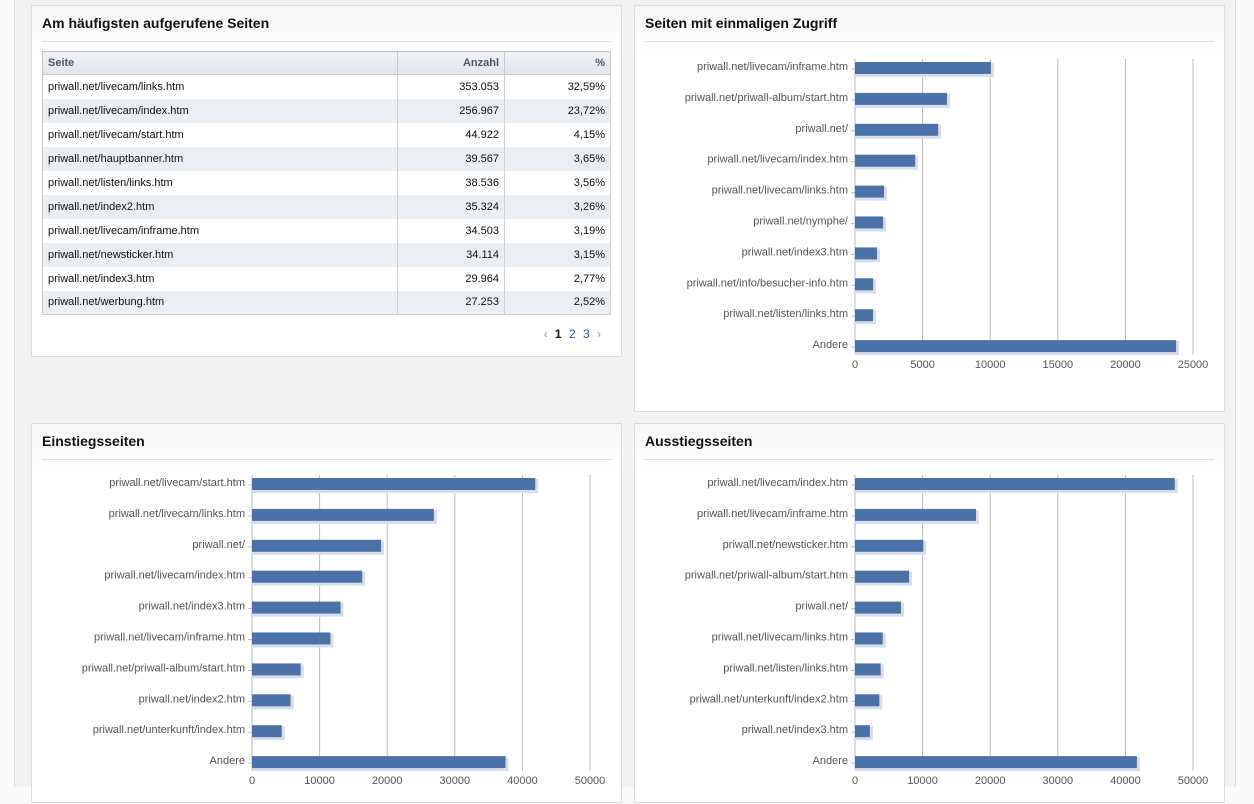 This screenshot has height=804, width=1254. Describe the element at coordinates (93, 441) in the screenshot. I see `panel-title: Einstiegsseiten` at that location.